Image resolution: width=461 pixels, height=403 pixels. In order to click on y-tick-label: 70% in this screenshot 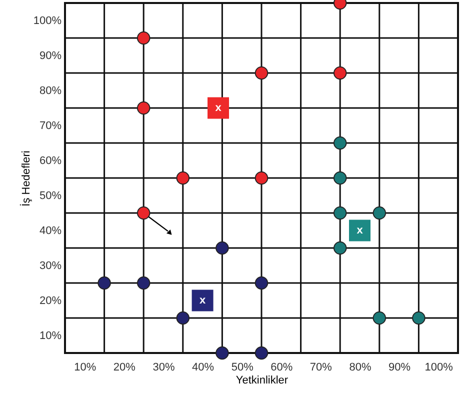, I will do `click(50, 126)`.